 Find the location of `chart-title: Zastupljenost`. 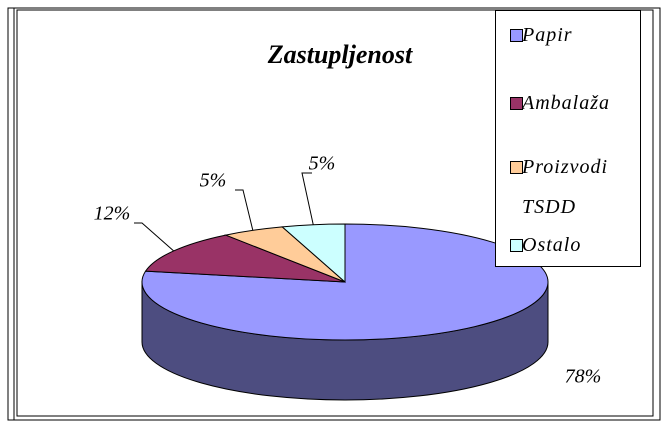

chart-title: Zastupljenost is located at coordinates (340, 54).